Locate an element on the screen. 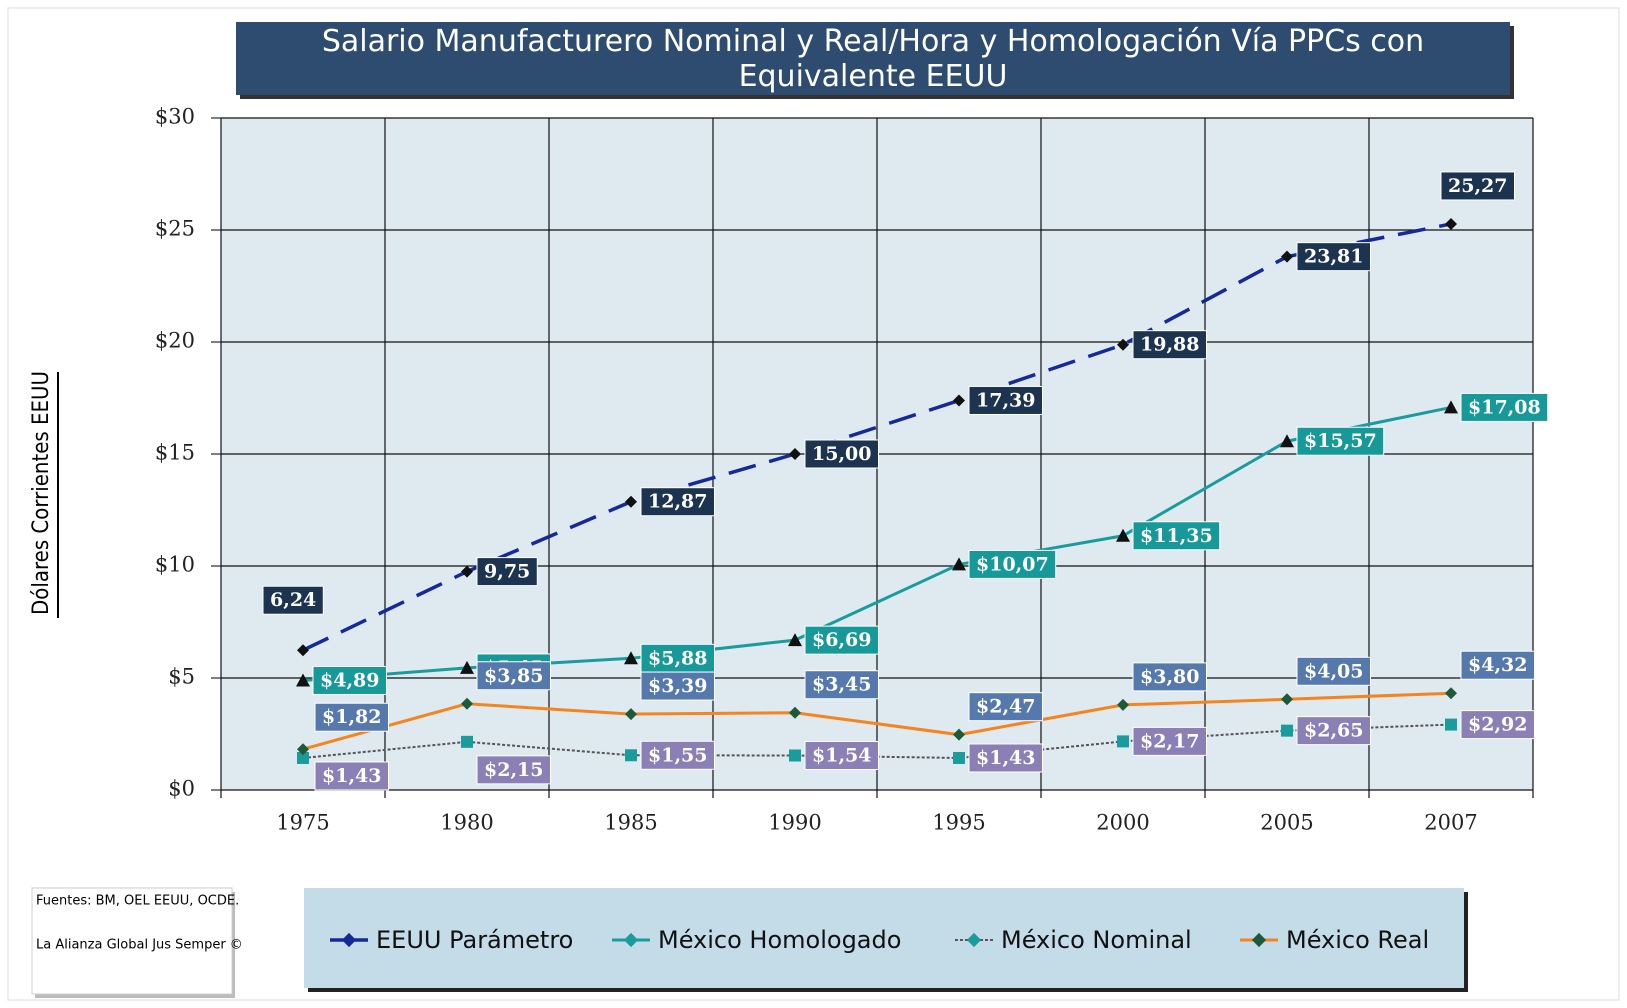 The image size is (1627, 1008). data-label-text: $1,54 is located at coordinates (842, 756).